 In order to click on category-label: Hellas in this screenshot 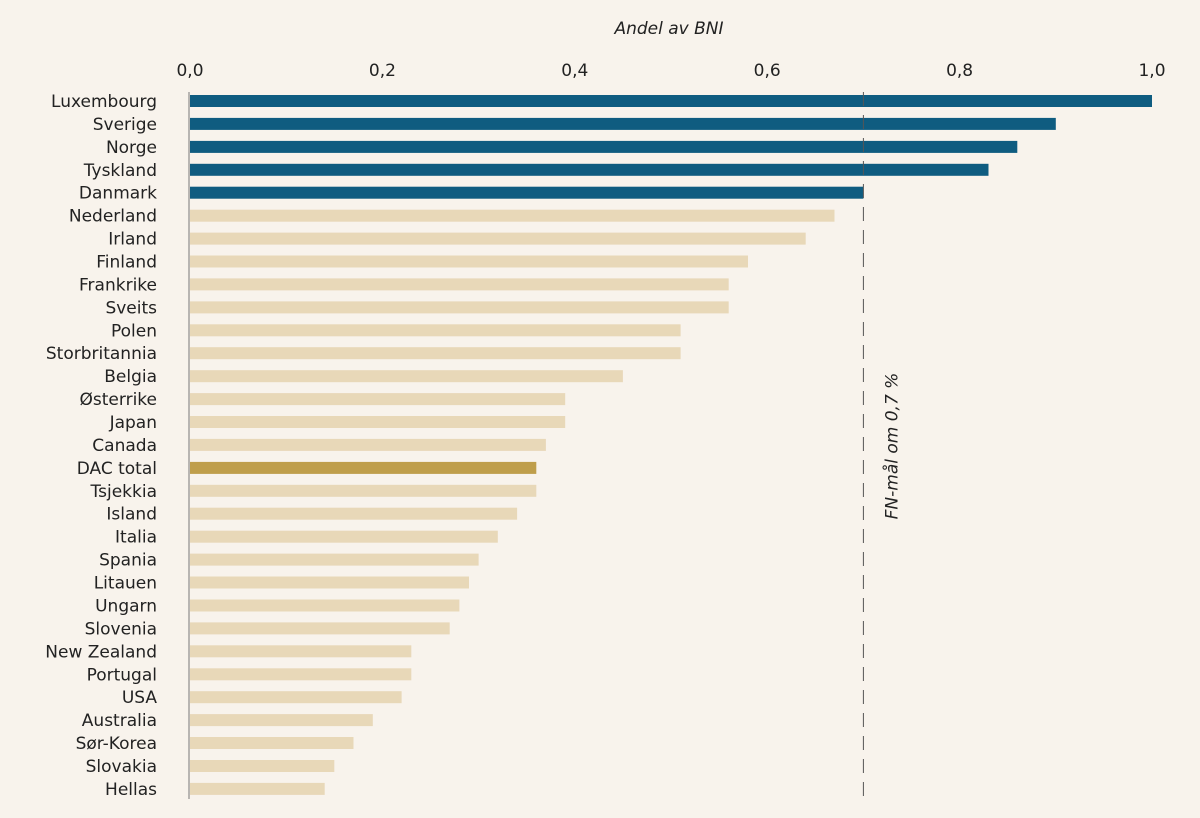, I will do `click(131, 790)`.